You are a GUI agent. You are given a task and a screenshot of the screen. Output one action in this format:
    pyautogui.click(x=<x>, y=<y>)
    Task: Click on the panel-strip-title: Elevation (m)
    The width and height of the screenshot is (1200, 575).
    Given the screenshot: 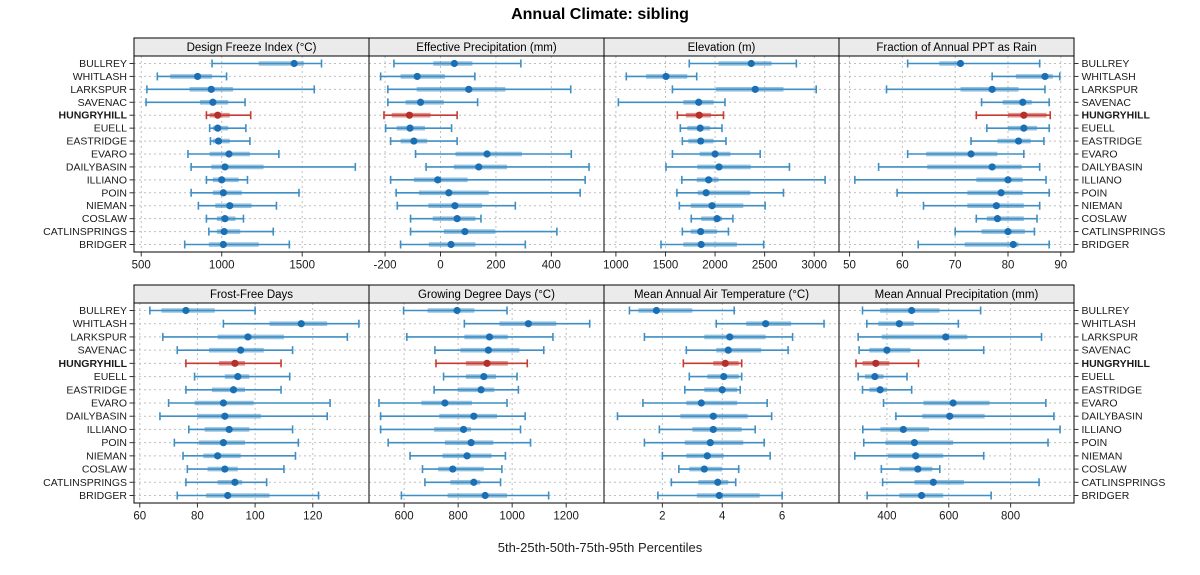 What is the action you would take?
    pyautogui.click(x=722, y=48)
    